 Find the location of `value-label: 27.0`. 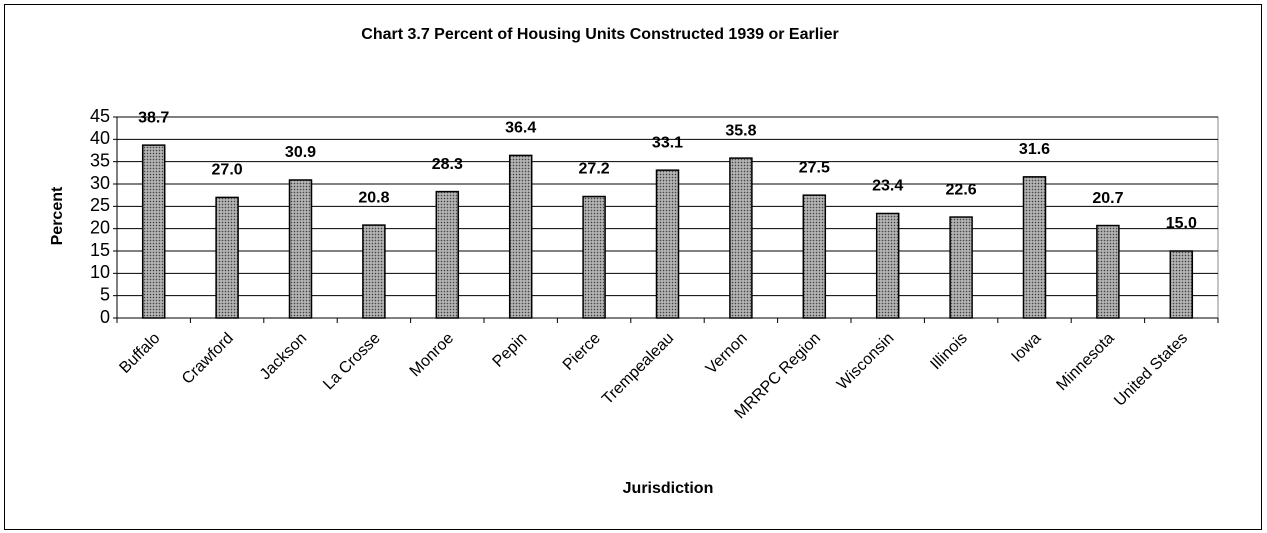

value-label: 27.0 is located at coordinates (227, 170).